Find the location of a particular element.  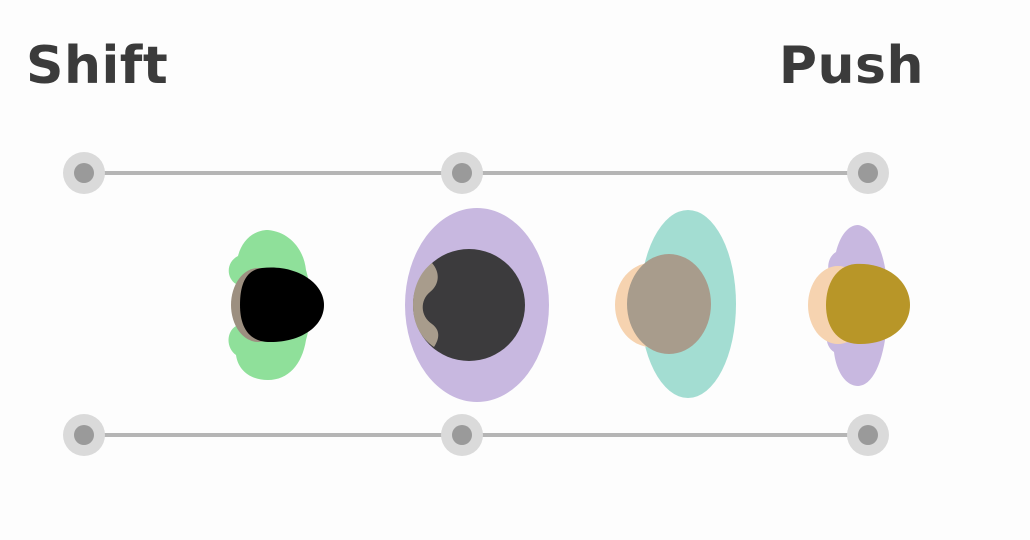

gold-egg is located at coordinates (868, 304).